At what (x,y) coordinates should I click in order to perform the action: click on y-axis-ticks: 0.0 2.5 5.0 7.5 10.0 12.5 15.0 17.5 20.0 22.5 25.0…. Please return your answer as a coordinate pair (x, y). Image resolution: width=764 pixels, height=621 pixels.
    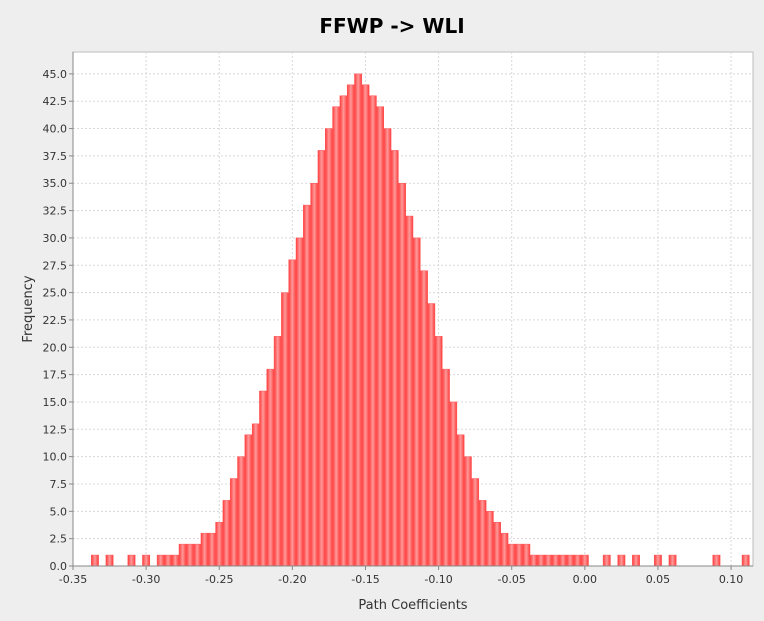
    Looking at the image, I should click on (58, 320).